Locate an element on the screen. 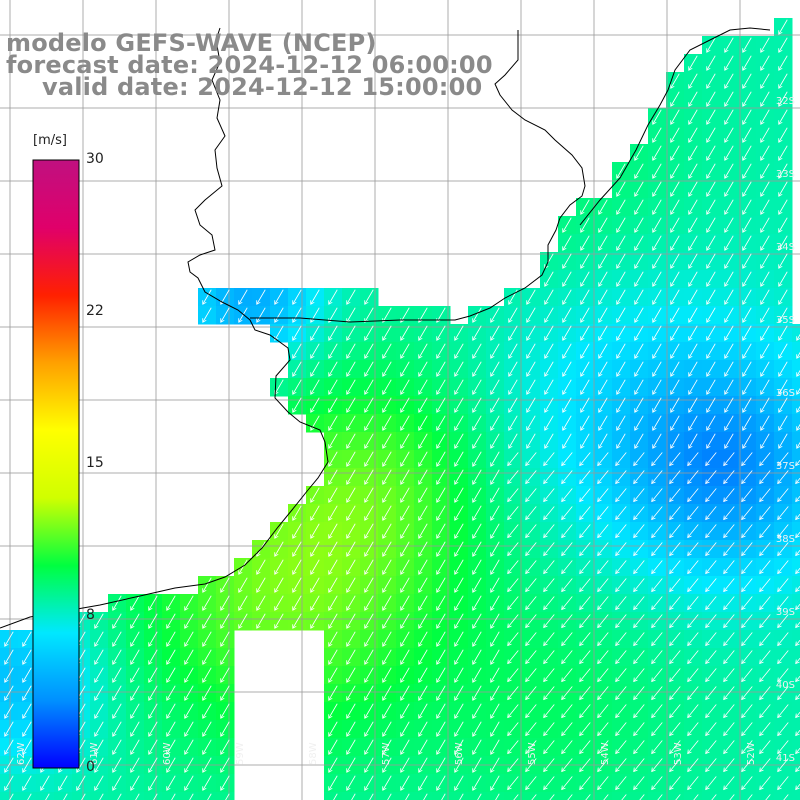  colorbar-tick-15: 15 is located at coordinates (95, 463).